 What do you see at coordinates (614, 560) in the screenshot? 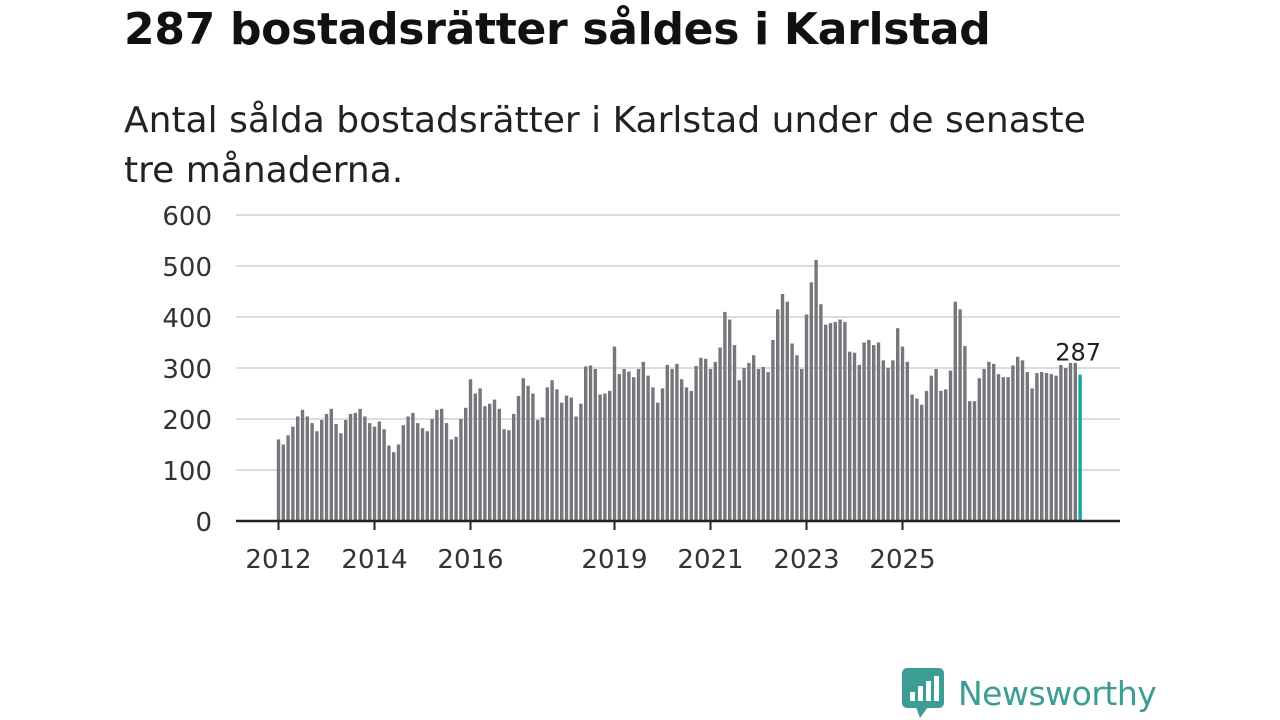
I see `x-tick-label: 2019` at bounding box center [614, 560].